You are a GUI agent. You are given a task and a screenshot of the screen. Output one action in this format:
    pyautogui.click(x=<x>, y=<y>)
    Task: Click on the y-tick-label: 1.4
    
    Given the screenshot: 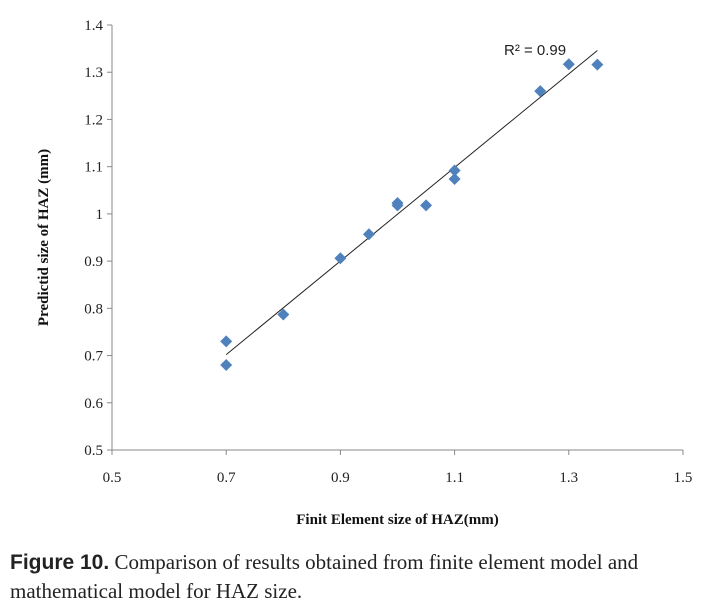 What is the action you would take?
    pyautogui.click(x=93, y=26)
    